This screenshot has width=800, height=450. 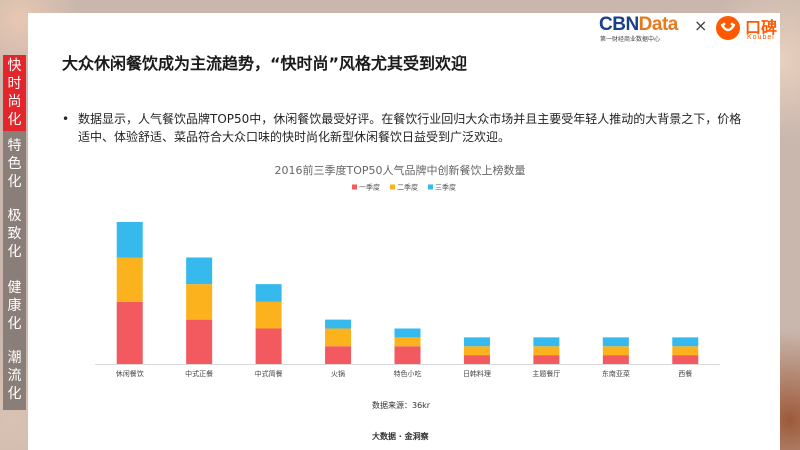 What do you see at coordinates (369, 187) in the screenshot?
I see `legend-label-1: 一季度` at bounding box center [369, 187].